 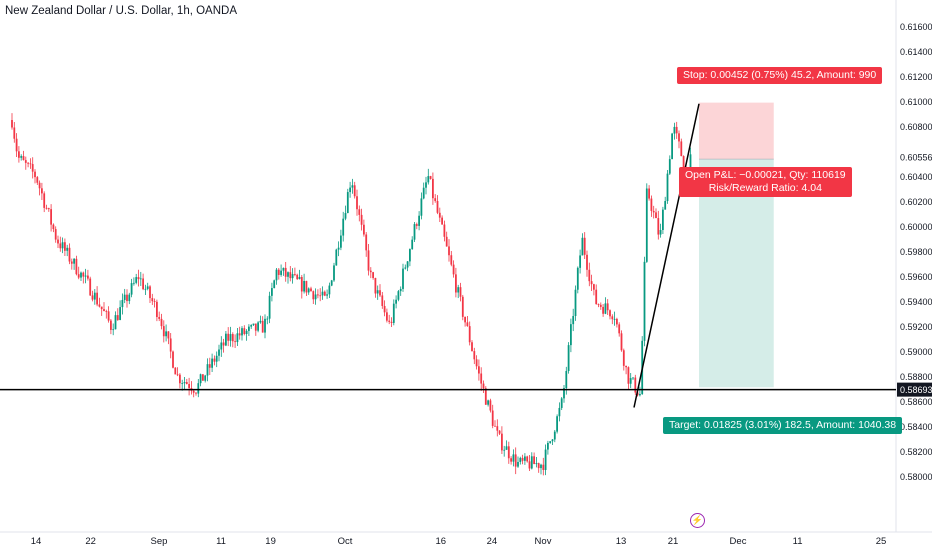 I want to click on time-axis: 14 22 Sep 11 19 Oct 16 24 Nov 13 21 Dec 11 25, so click(x=459, y=541).